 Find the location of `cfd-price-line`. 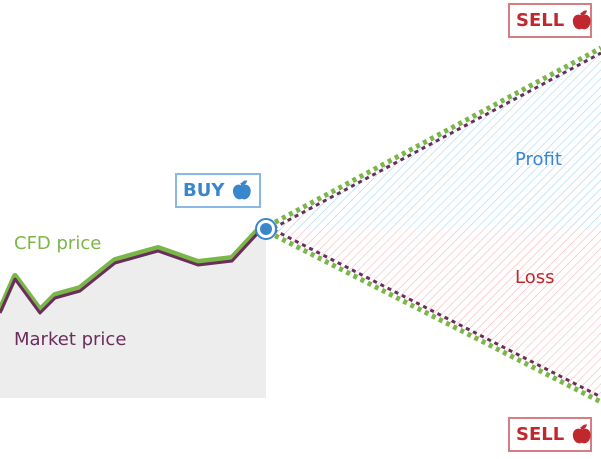

cfd-price-line is located at coordinates (134, 268).